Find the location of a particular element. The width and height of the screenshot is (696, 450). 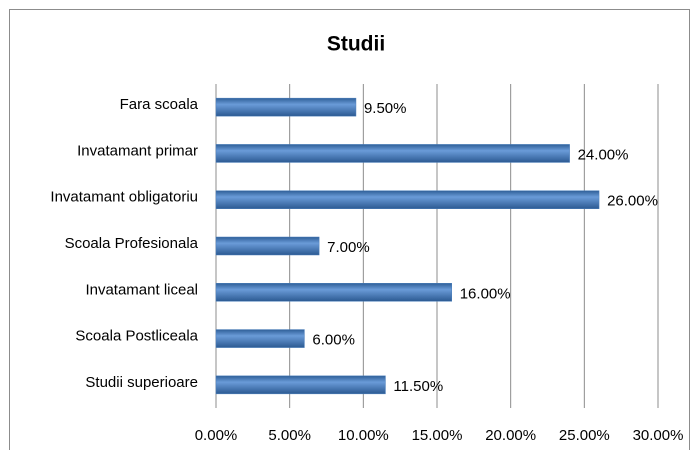

data-label: 7.00% is located at coordinates (348, 247).